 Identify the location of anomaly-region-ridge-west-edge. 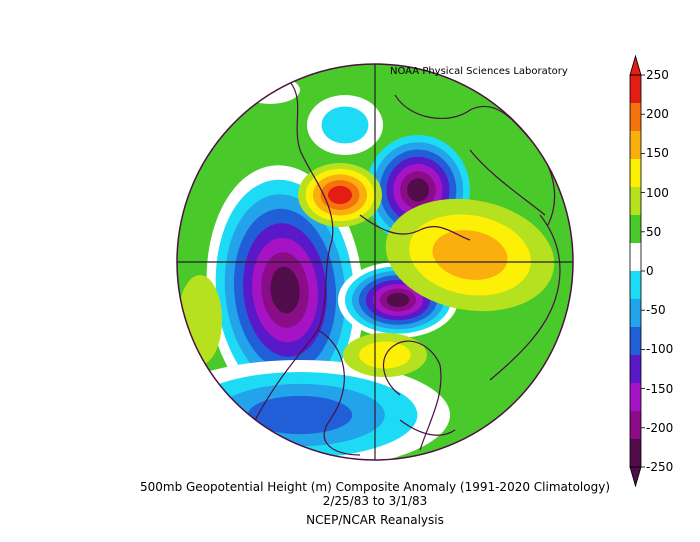
(200, 320).